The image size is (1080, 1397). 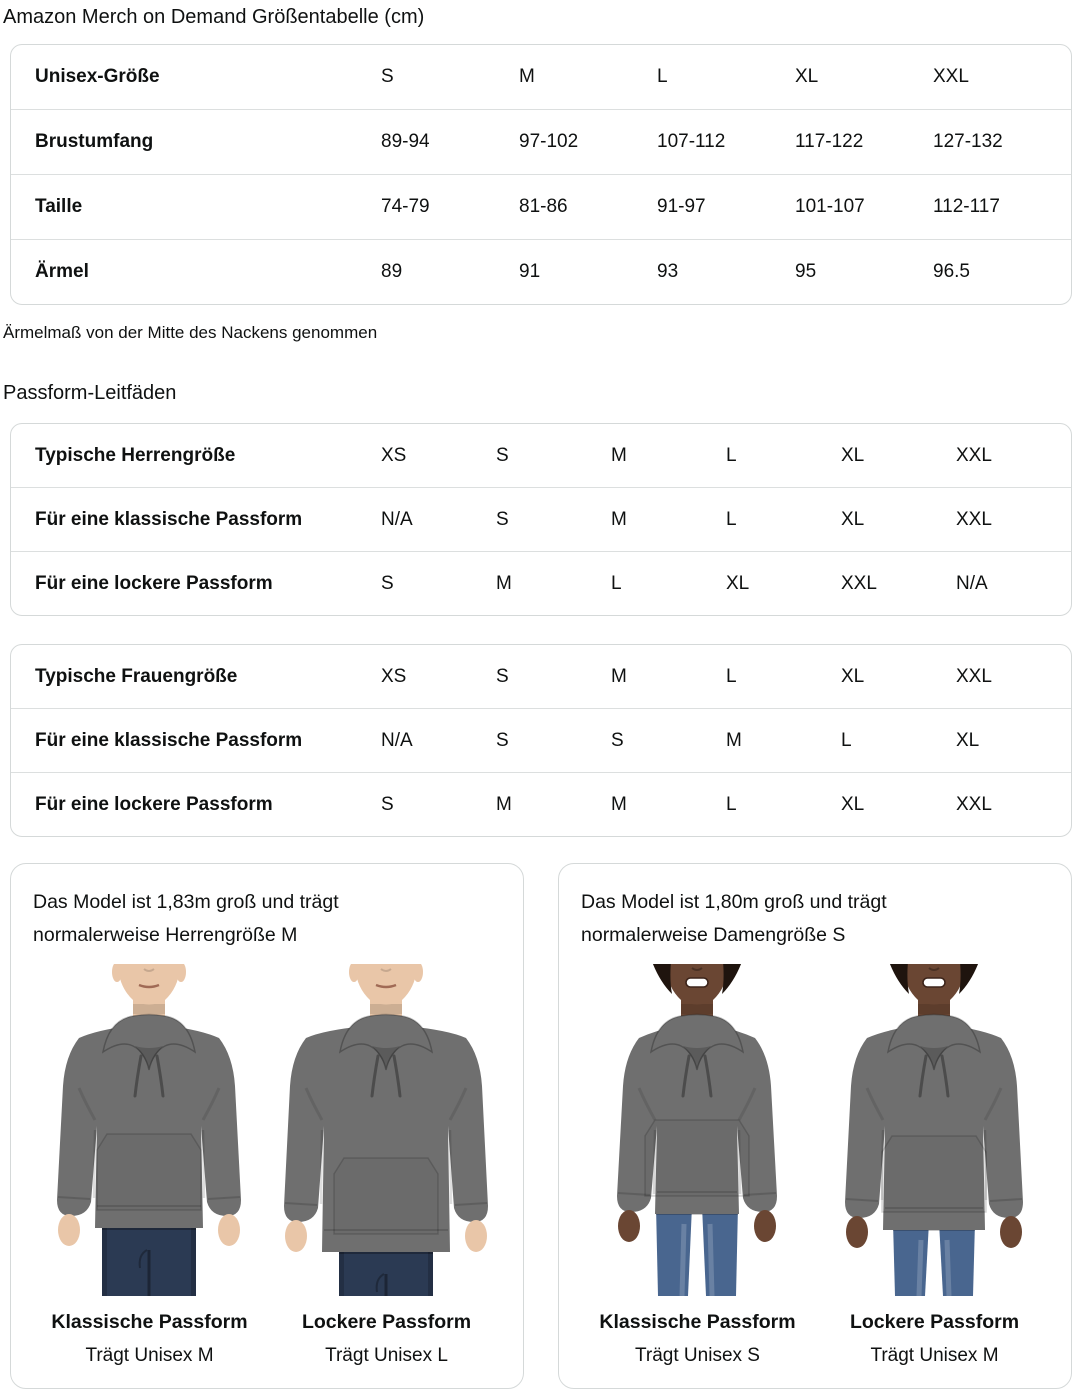 I want to click on size-value: 107-112, so click(x=691, y=141).